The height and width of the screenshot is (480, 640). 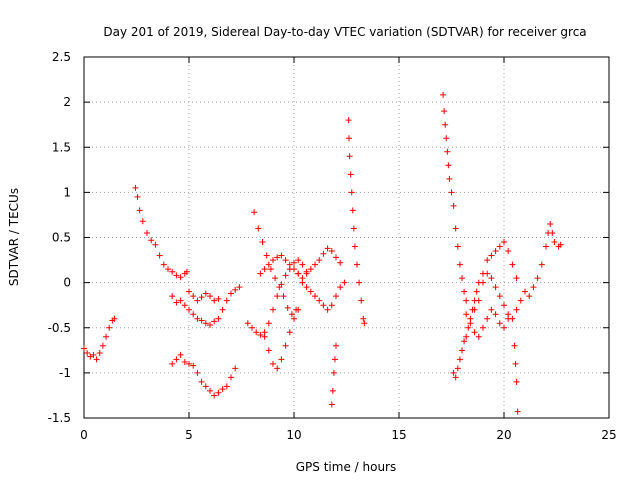 I want to click on y-tick-label: 0, so click(x=67, y=283).